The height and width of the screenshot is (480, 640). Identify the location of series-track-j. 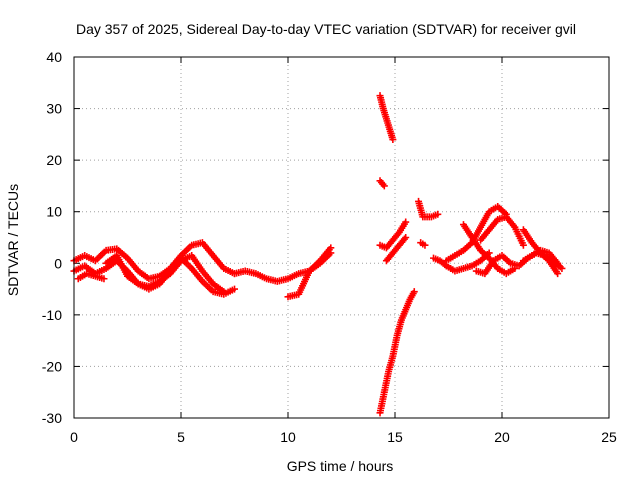
(393, 235).